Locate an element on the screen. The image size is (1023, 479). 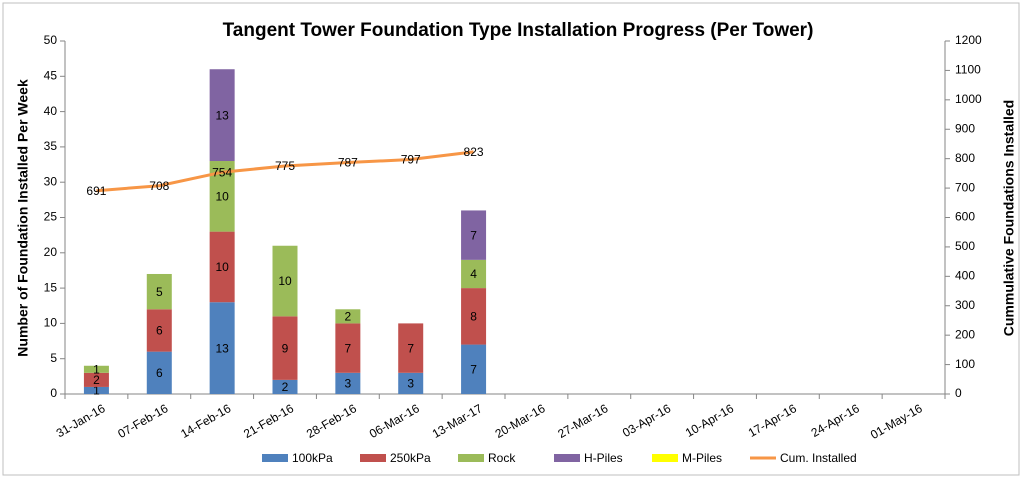
y2-tick-label: 1100 is located at coordinates (968, 70).